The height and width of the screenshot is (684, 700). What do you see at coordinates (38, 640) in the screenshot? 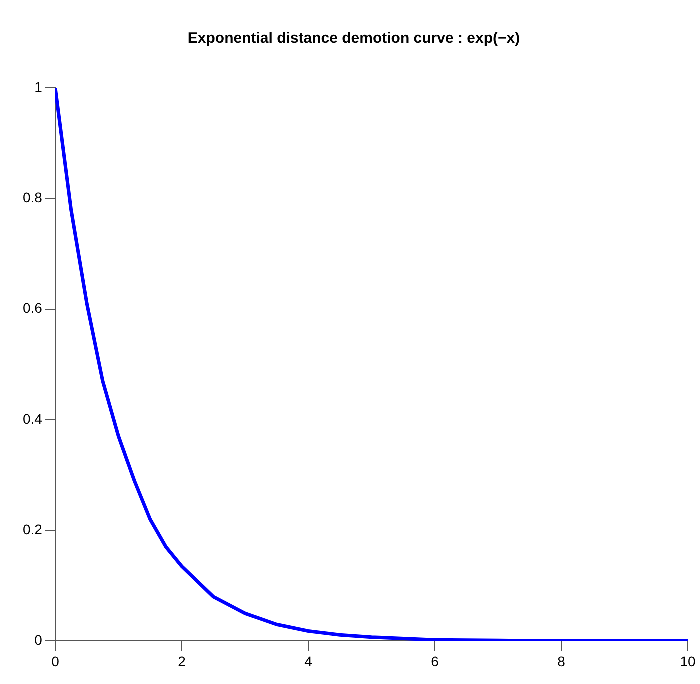
I see `y-tick-label: 0` at bounding box center [38, 640].